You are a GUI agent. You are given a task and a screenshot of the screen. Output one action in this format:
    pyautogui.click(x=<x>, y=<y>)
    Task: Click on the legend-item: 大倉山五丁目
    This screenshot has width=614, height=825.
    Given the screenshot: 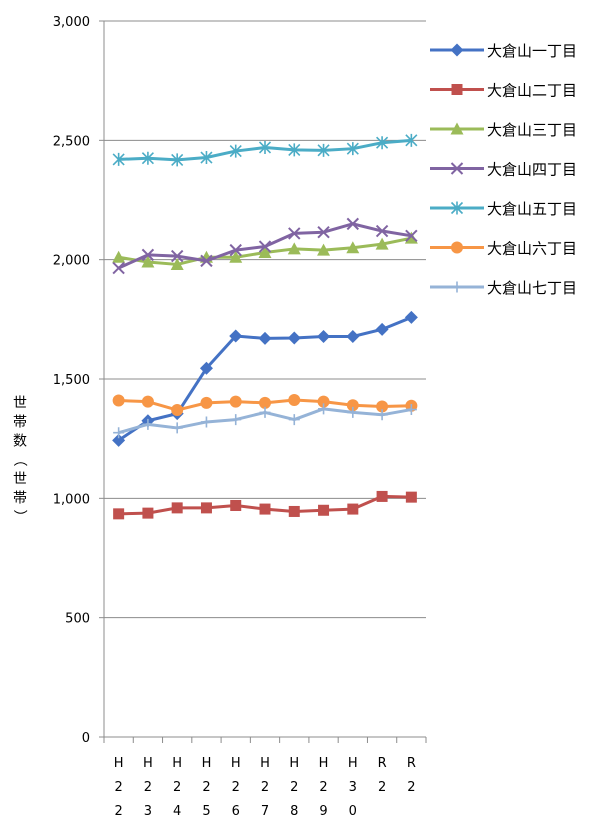 What is the action you would take?
    pyautogui.click(x=503, y=209)
    